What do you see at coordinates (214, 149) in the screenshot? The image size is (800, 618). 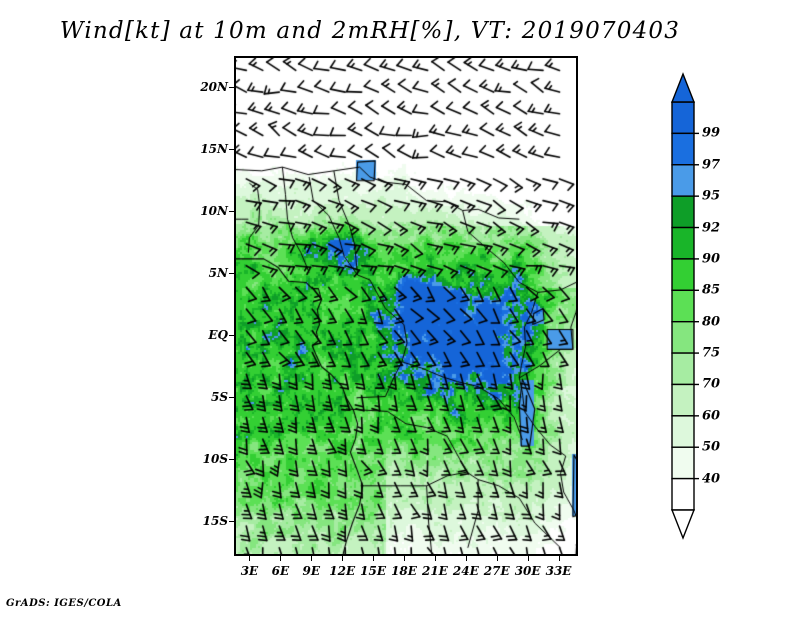 I see `y-axis-tick-label: 15N` at bounding box center [214, 149].